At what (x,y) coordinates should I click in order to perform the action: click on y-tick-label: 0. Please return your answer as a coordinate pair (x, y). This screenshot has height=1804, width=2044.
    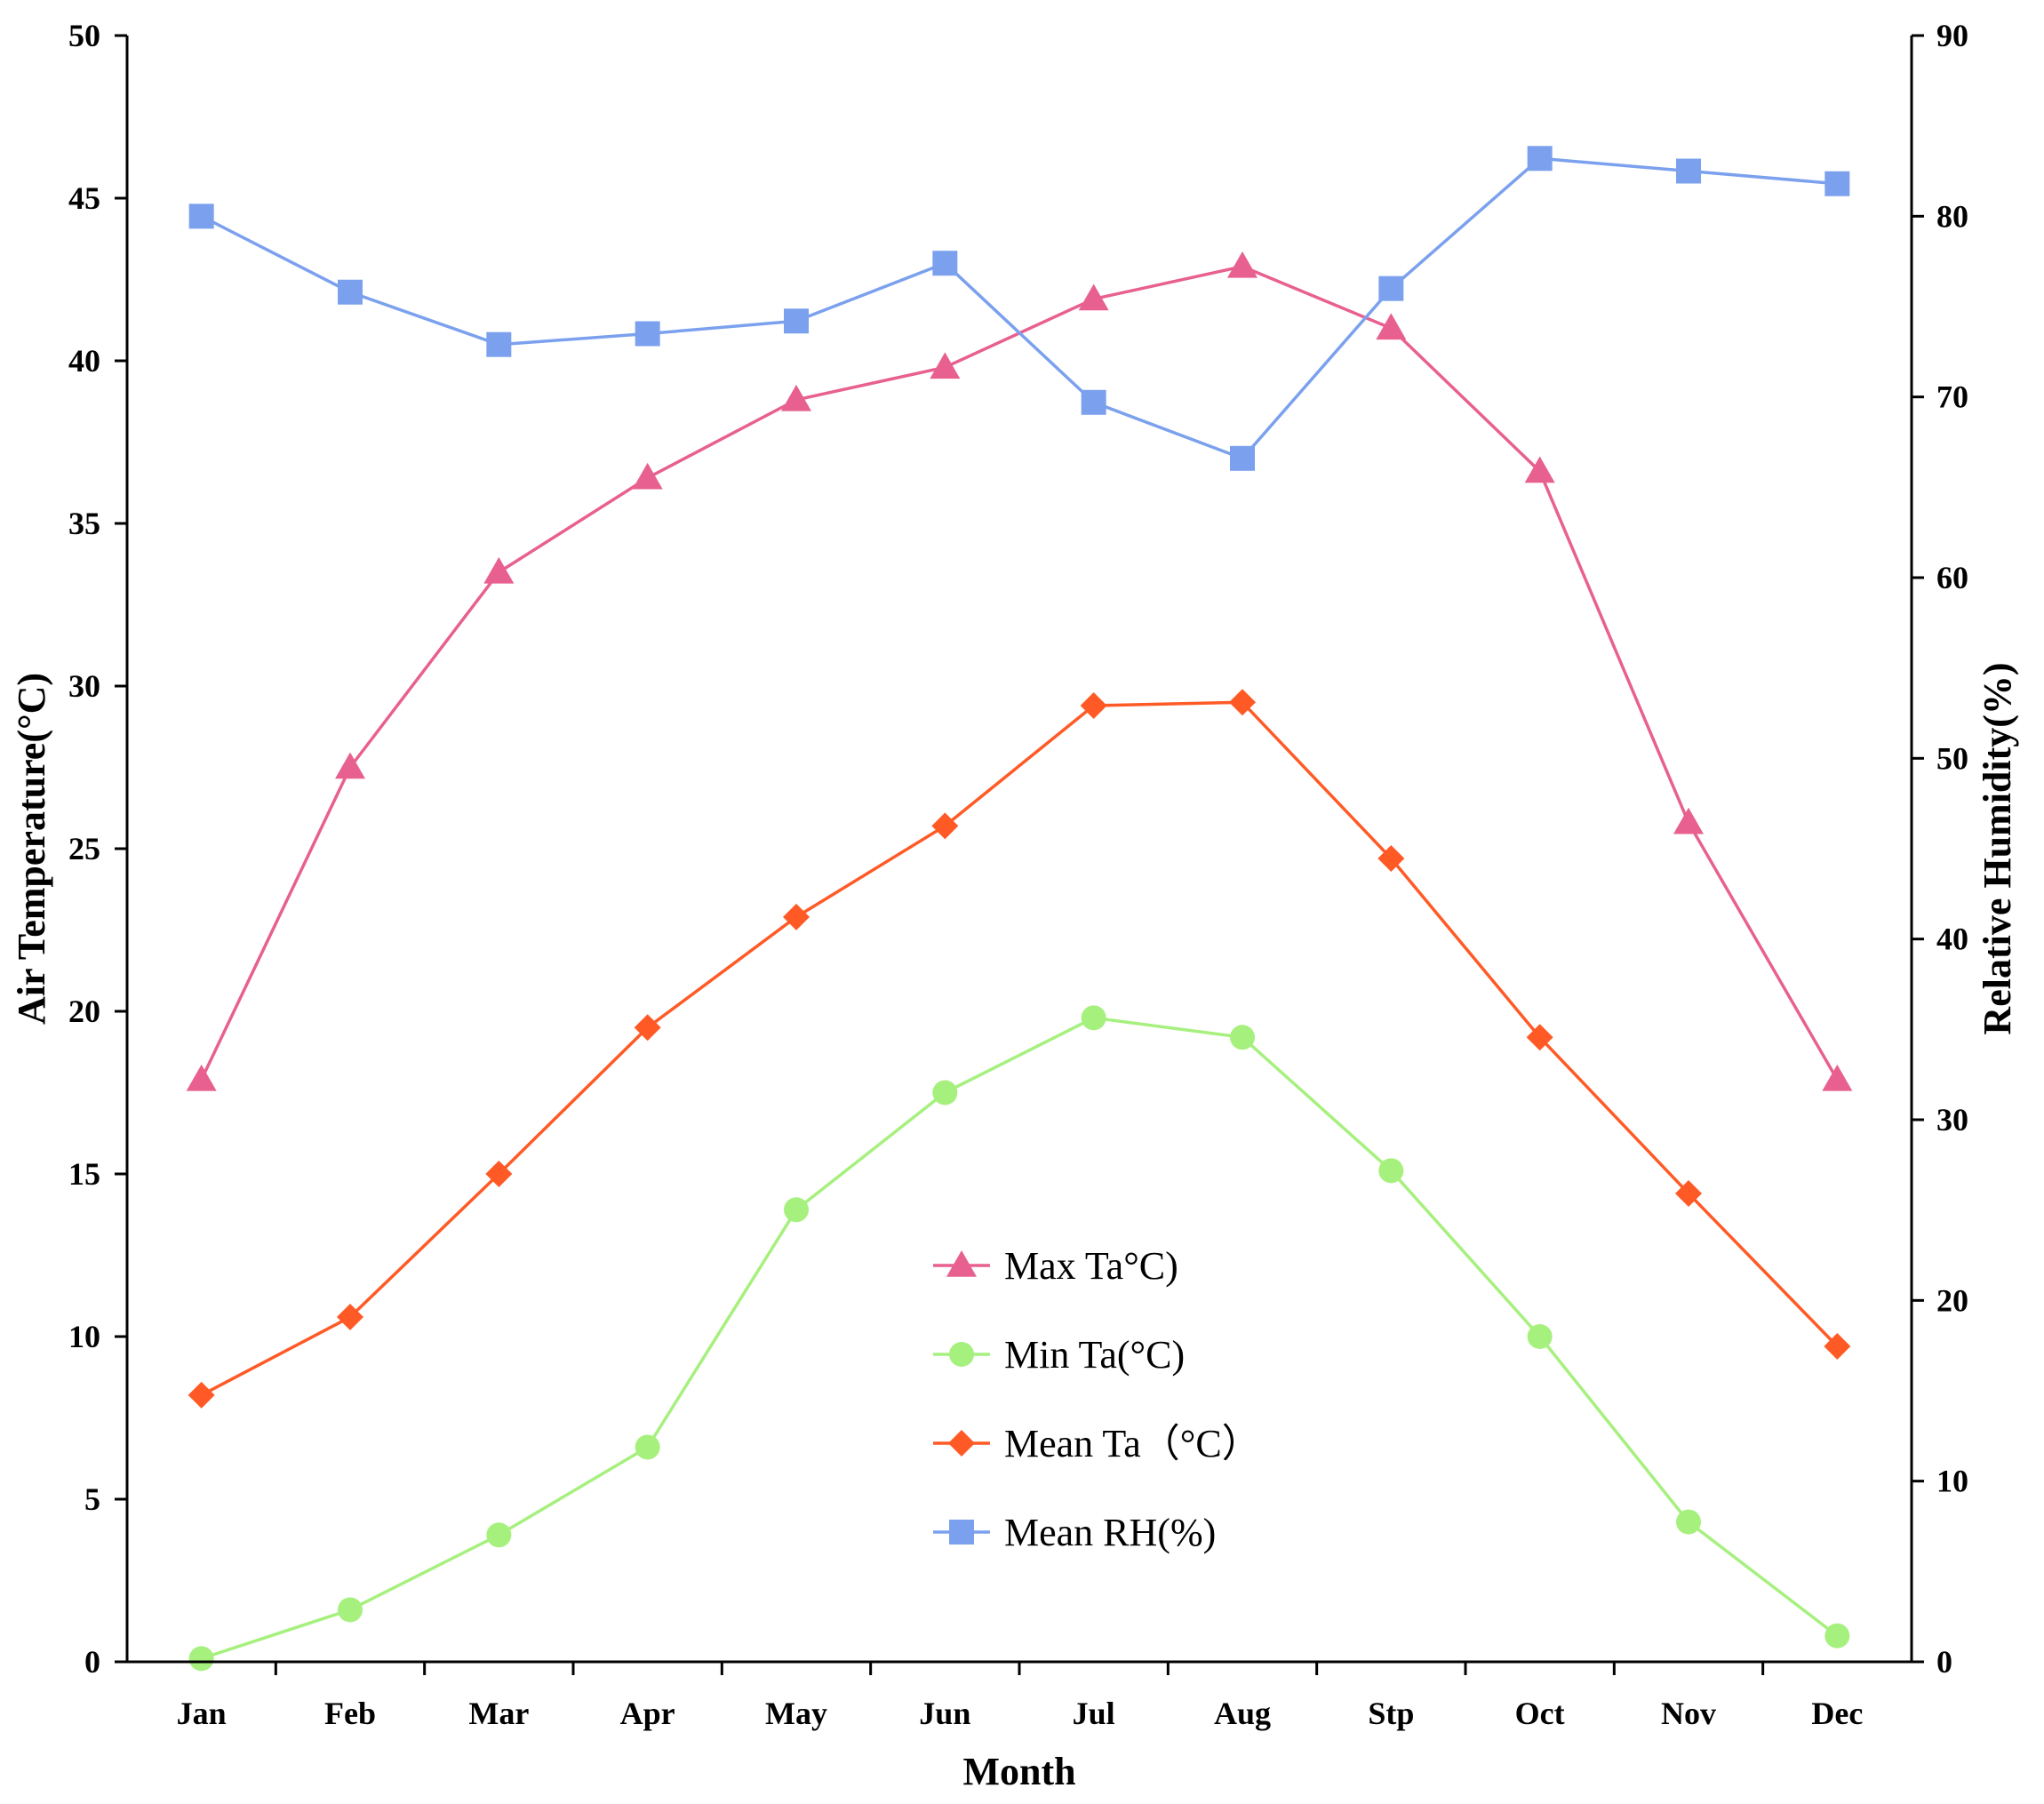
    Looking at the image, I should click on (92, 1662).